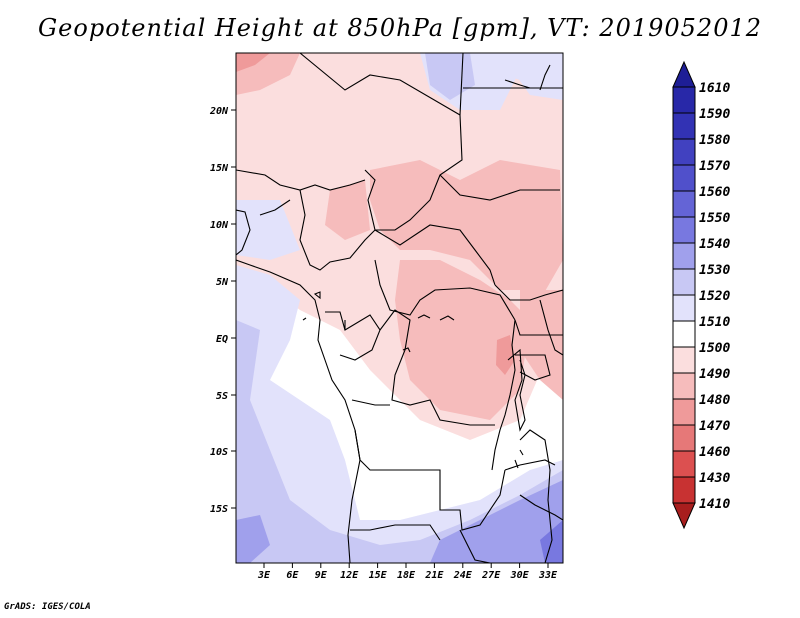  I want to click on colorbar-label: 1560, so click(714, 192).